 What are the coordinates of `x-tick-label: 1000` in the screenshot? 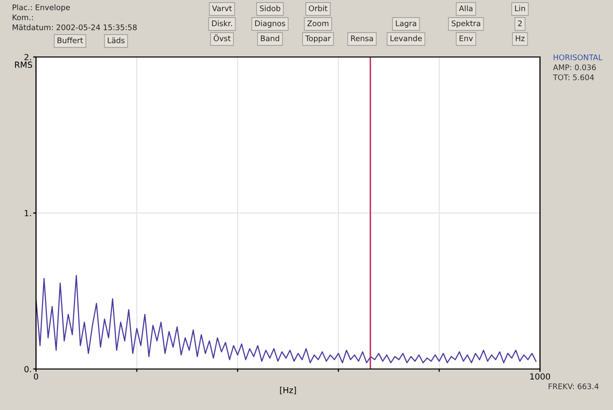 It's located at (540, 376).